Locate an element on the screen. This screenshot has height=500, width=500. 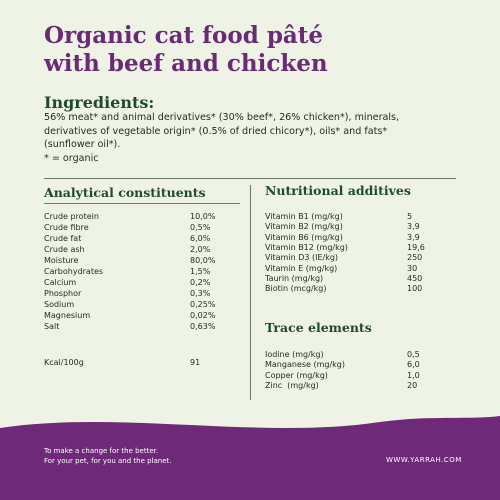
row-value: 0,5% is located at coordinates (200, 227).